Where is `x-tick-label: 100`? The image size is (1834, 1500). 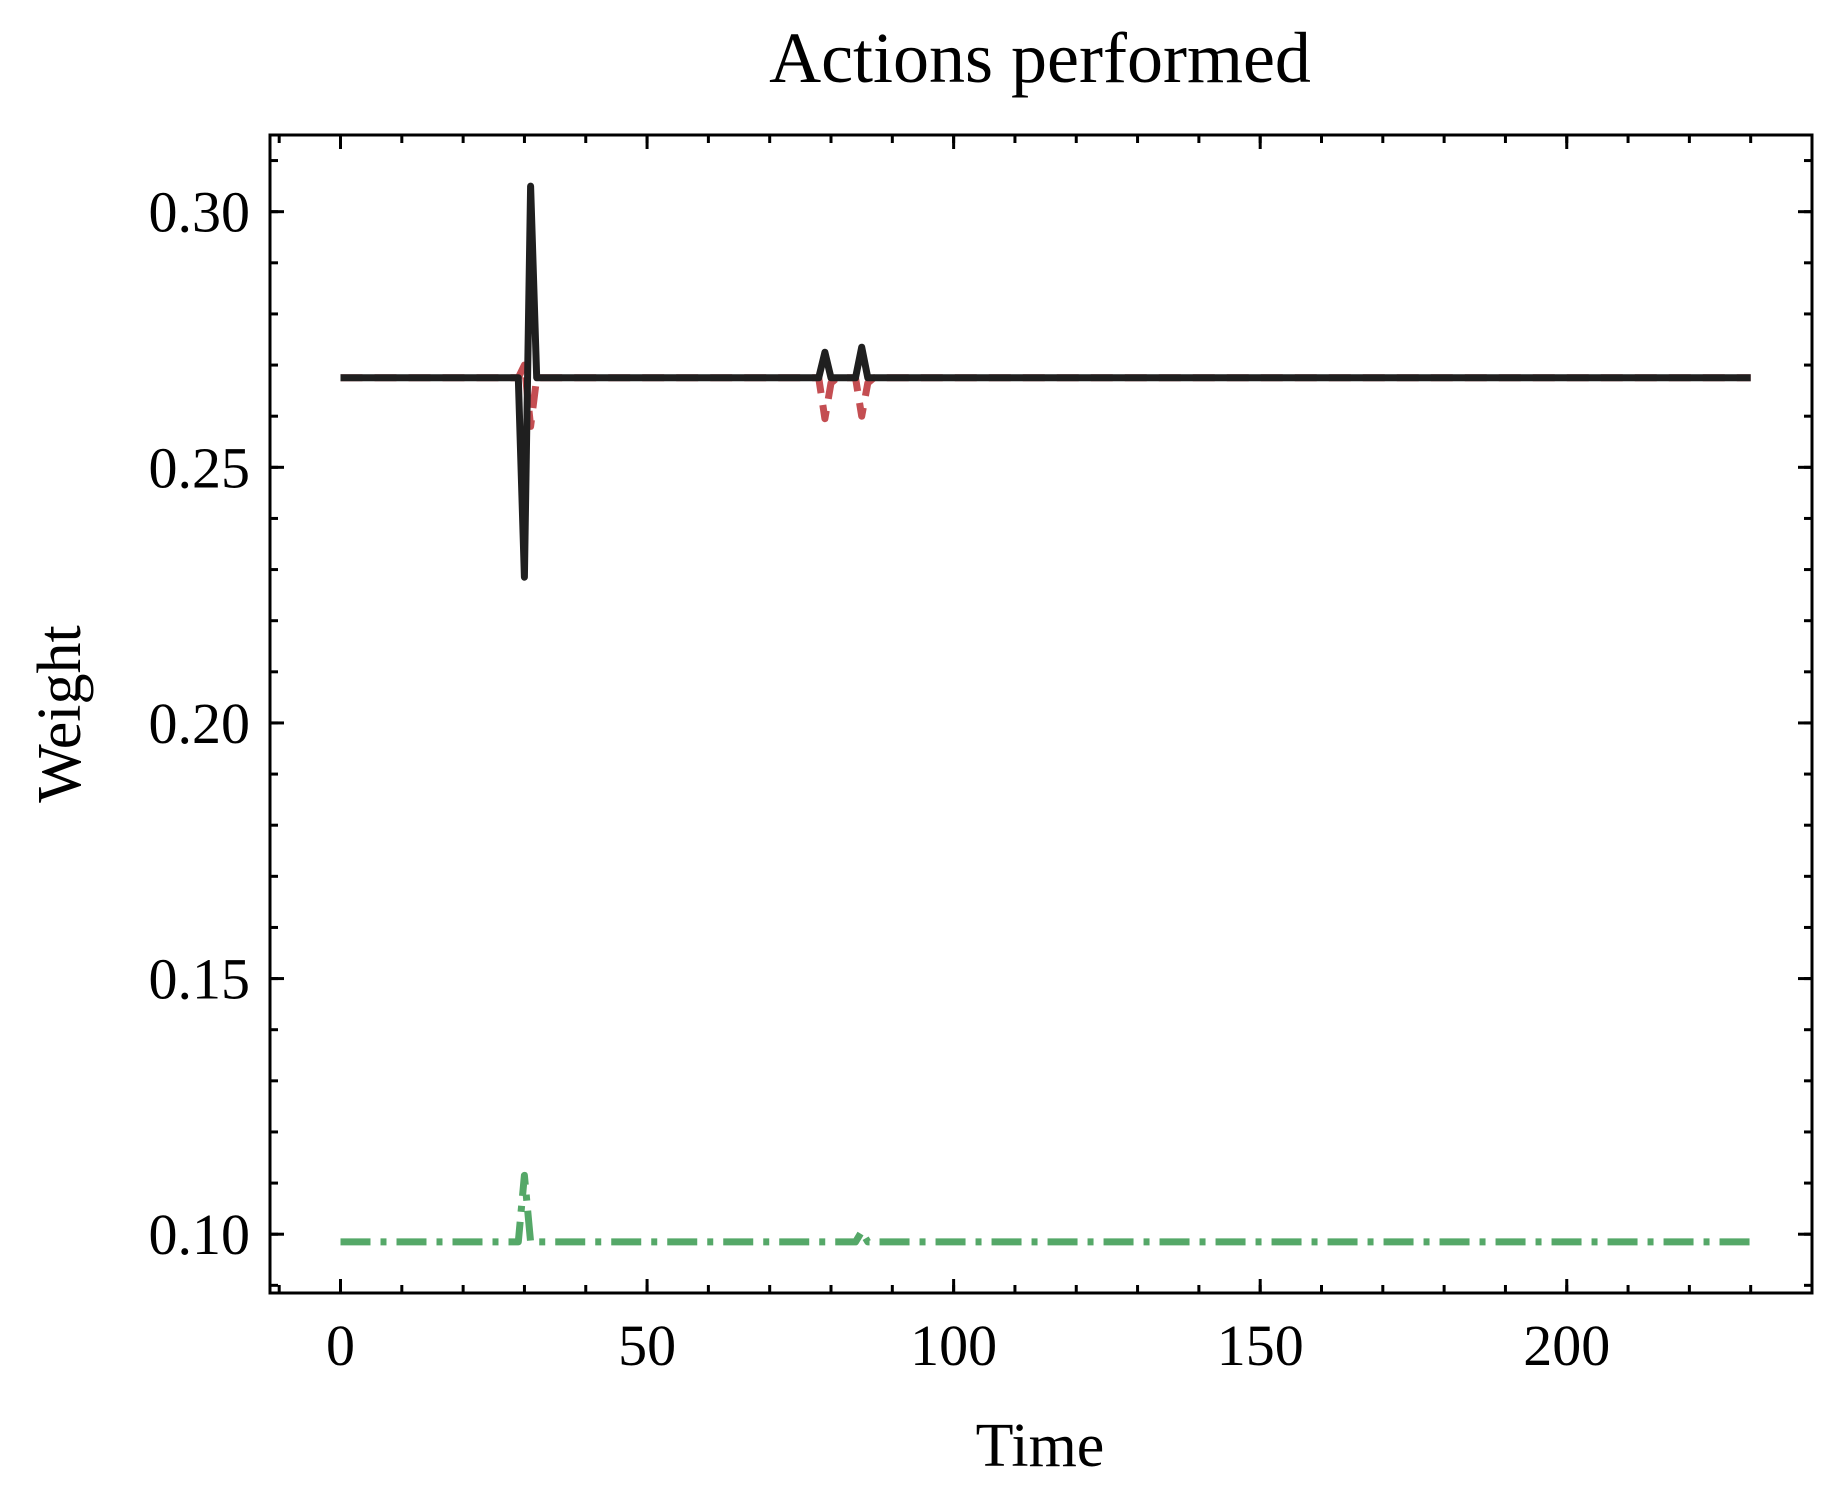
x-tick-label: 100 is located at coordinates (953, 1345).